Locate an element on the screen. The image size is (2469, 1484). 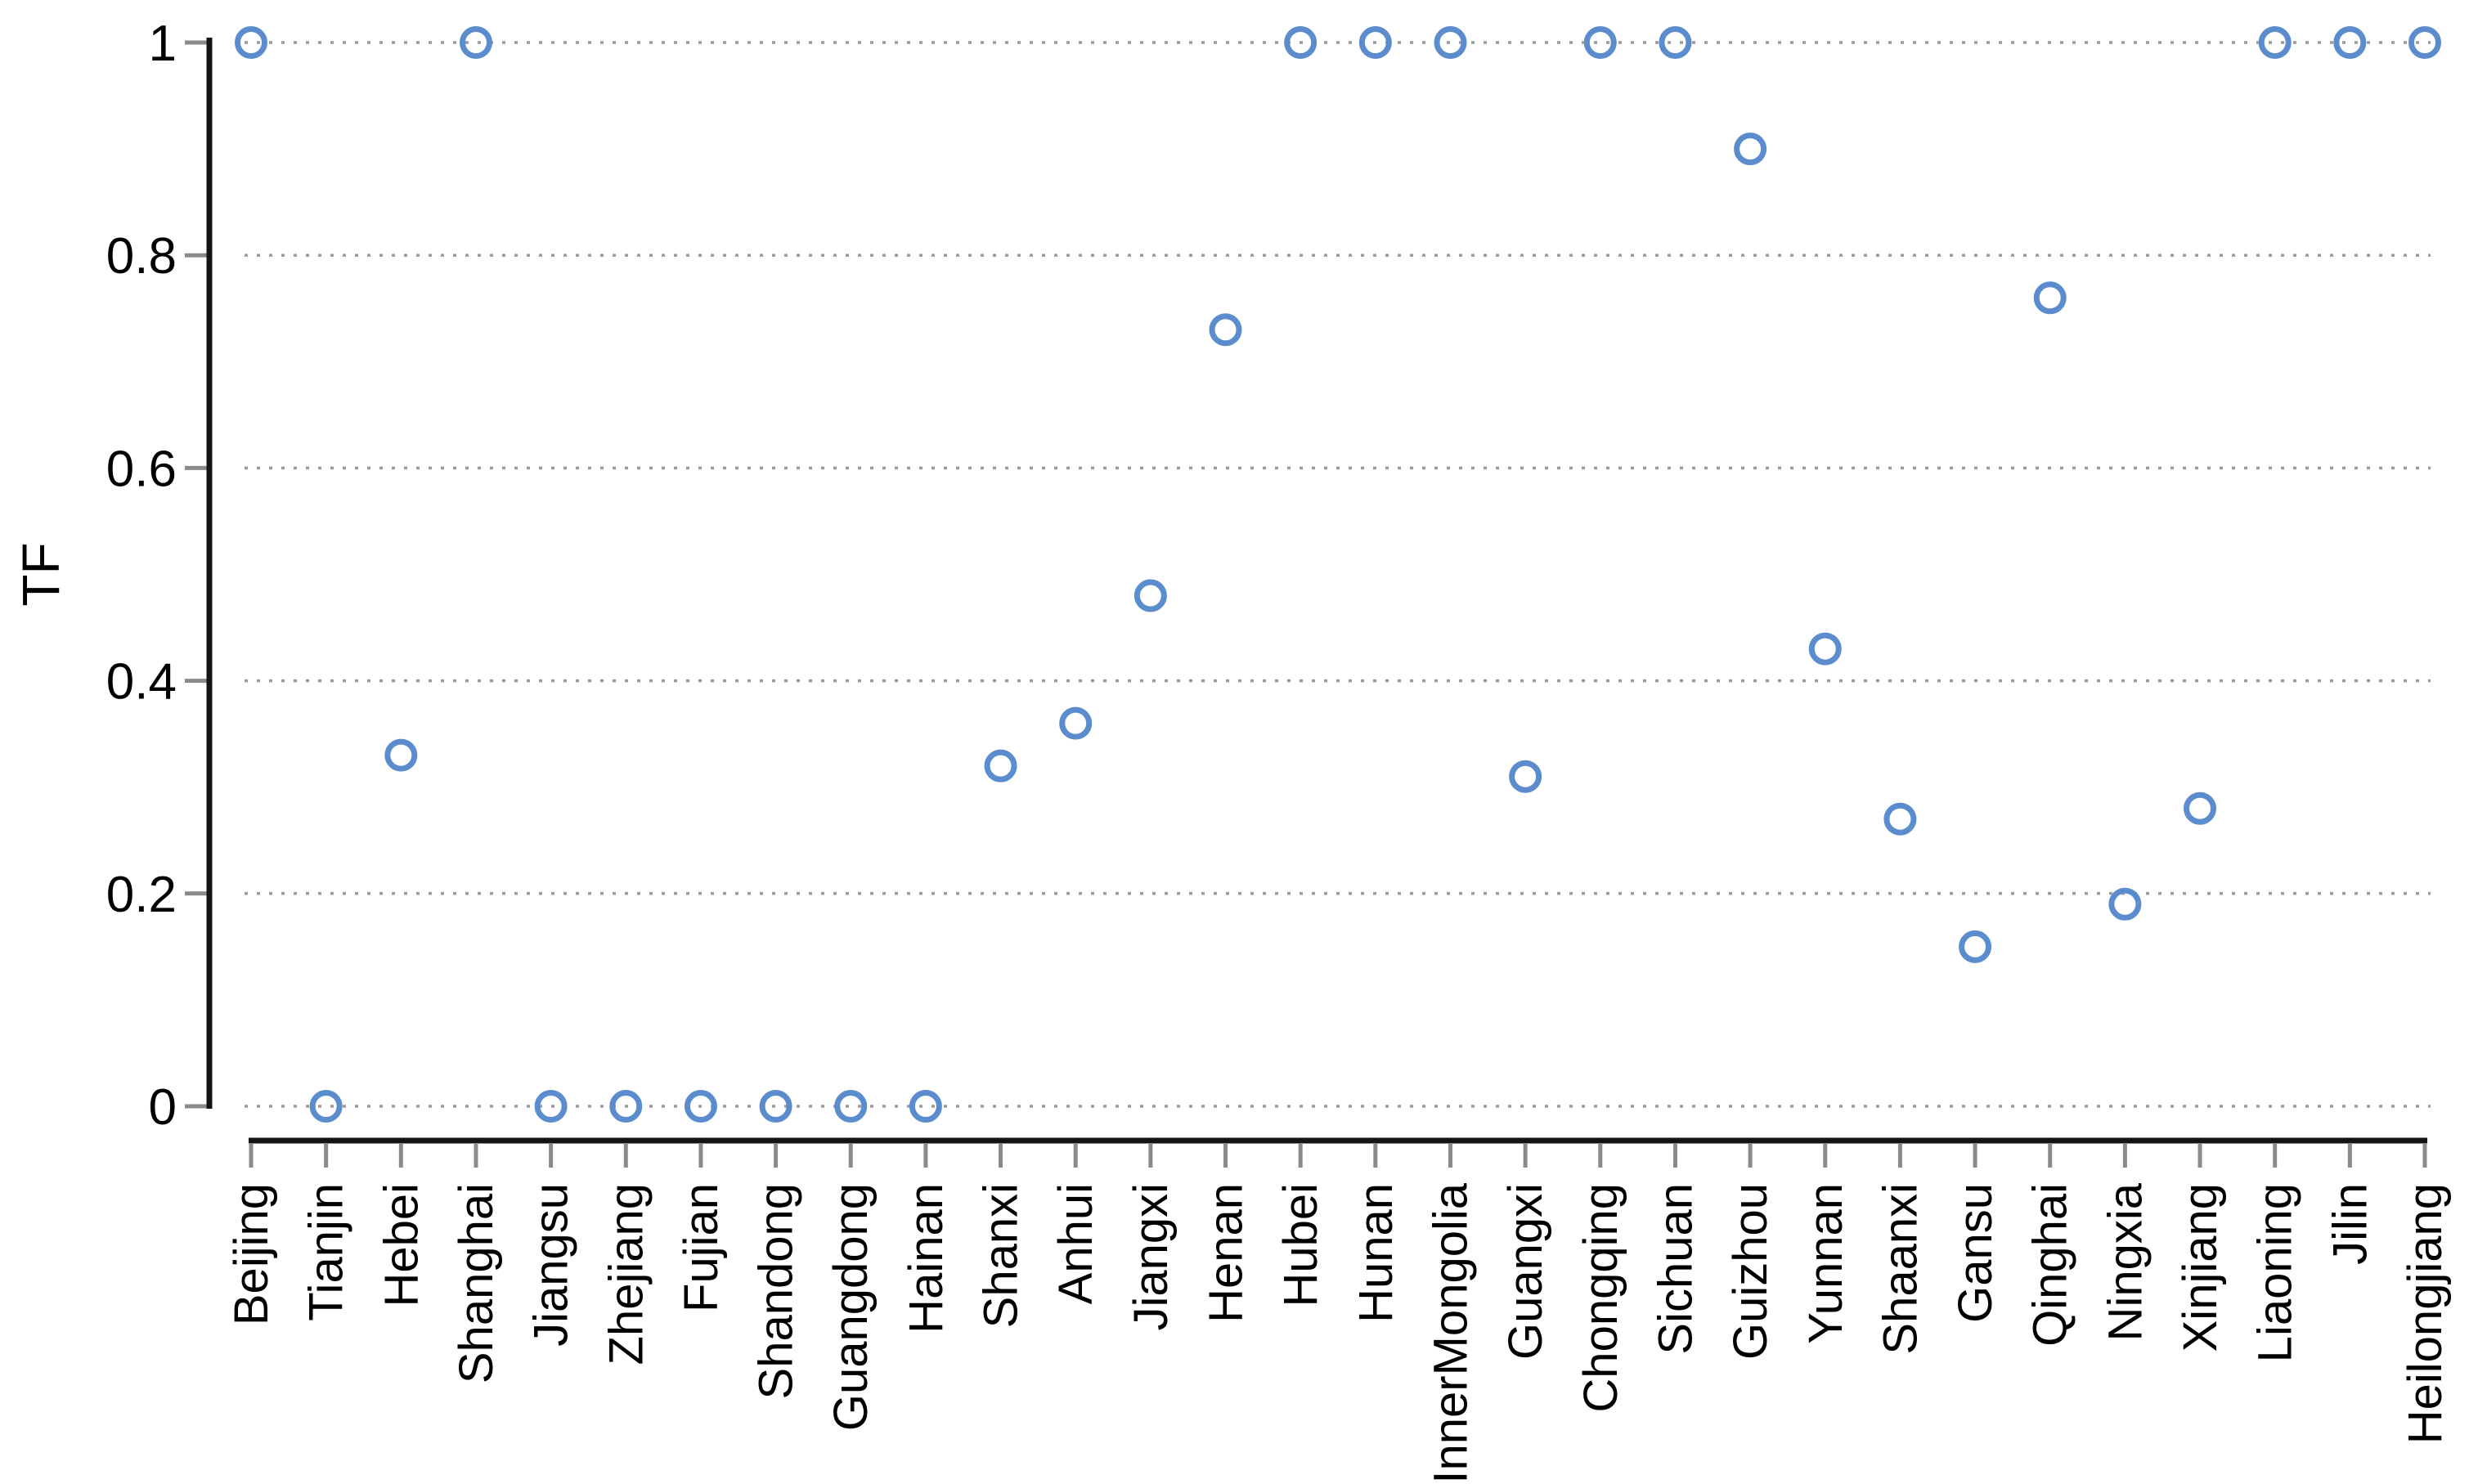
data-point-liaoning is located at coordinates (2275, 42).